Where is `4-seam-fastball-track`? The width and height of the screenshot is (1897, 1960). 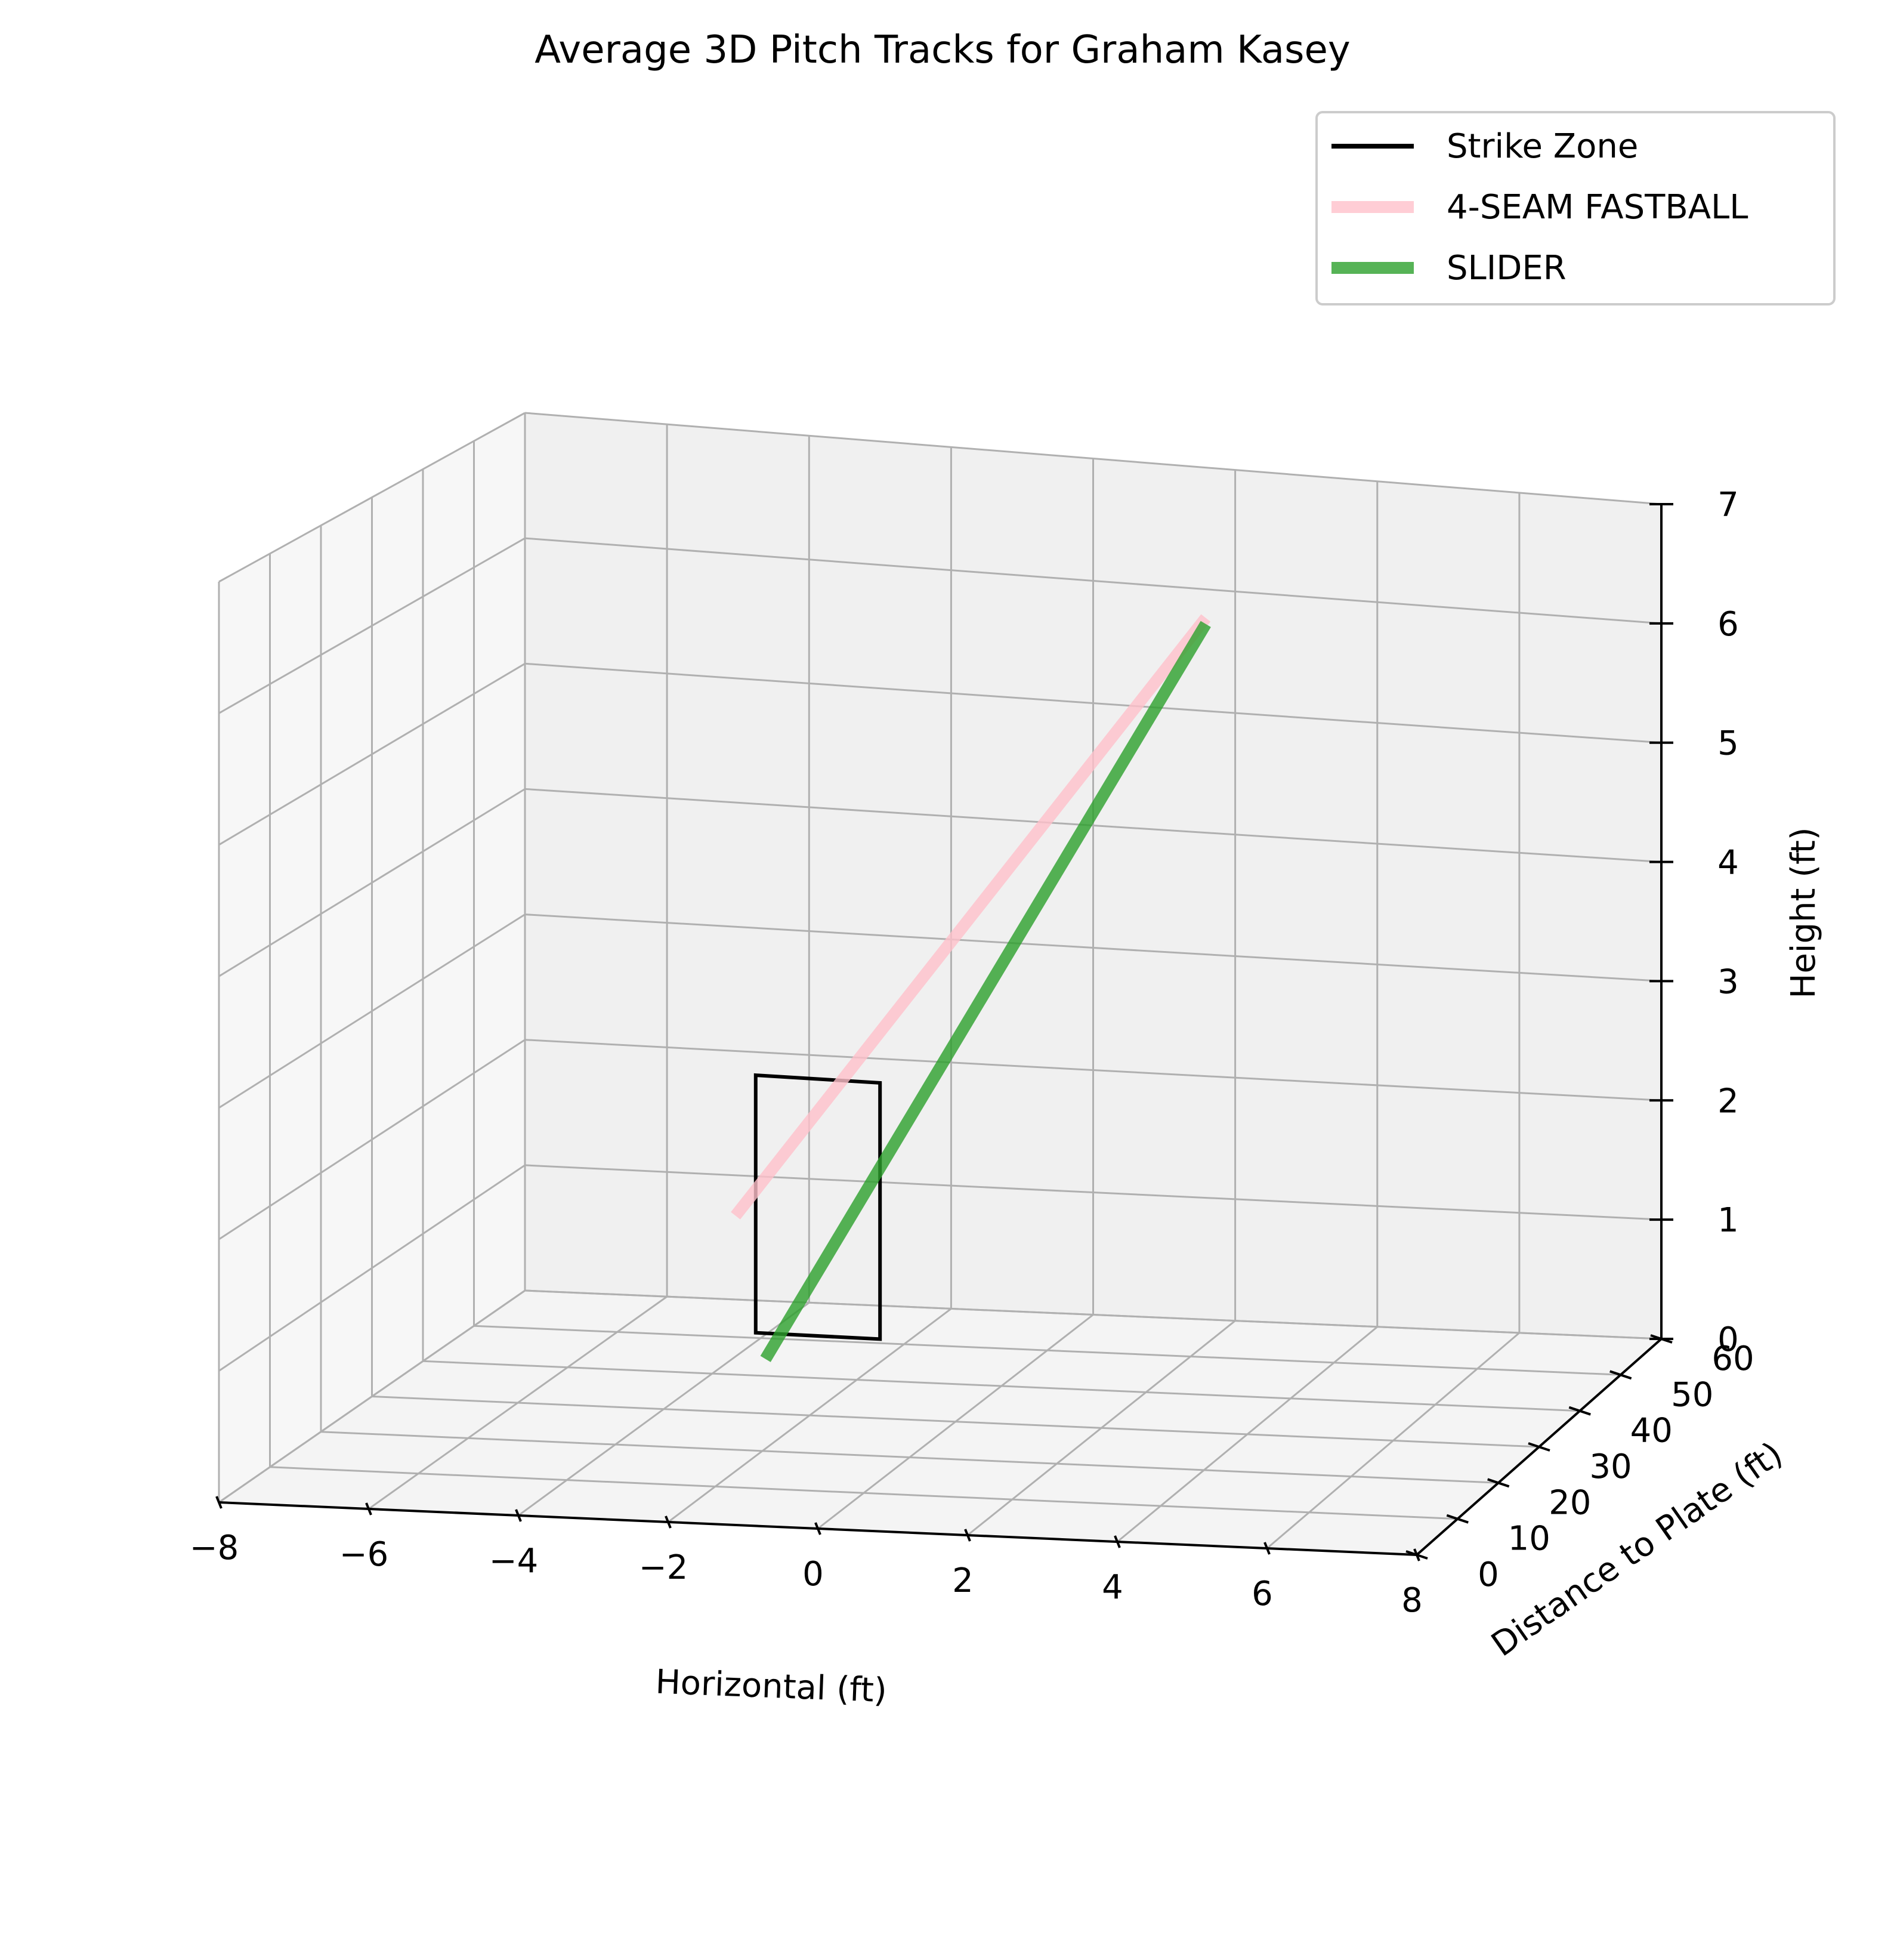
4-seam-fastball-track is located at coordinates (971, 917).